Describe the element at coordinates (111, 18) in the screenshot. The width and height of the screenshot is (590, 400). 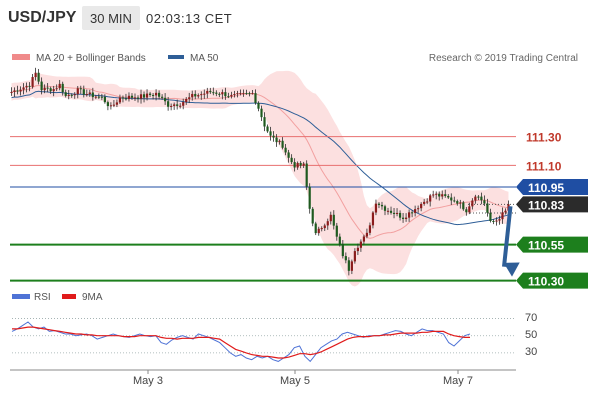
I see `timeframe-button: 30 MIN` at that location.